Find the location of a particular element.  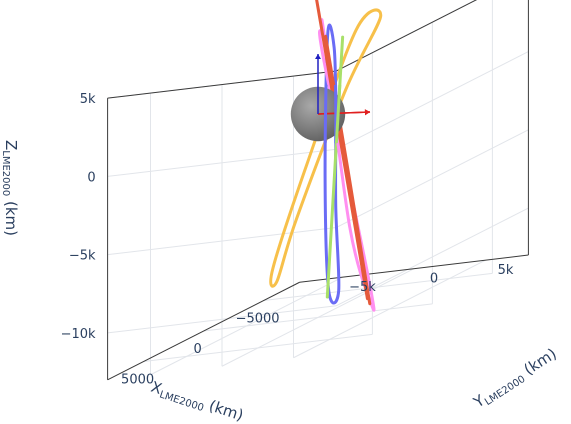

orbit-back-layer is located at coordinates (326, 156).